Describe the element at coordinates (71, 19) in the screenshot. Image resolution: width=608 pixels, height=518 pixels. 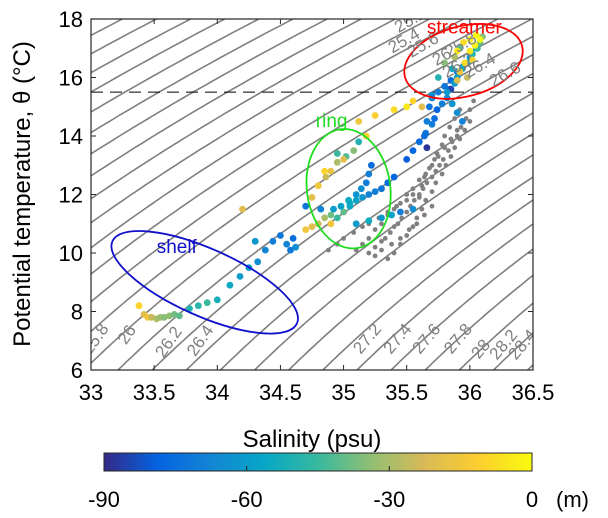
I see `y-tick-label: 18` at that location.